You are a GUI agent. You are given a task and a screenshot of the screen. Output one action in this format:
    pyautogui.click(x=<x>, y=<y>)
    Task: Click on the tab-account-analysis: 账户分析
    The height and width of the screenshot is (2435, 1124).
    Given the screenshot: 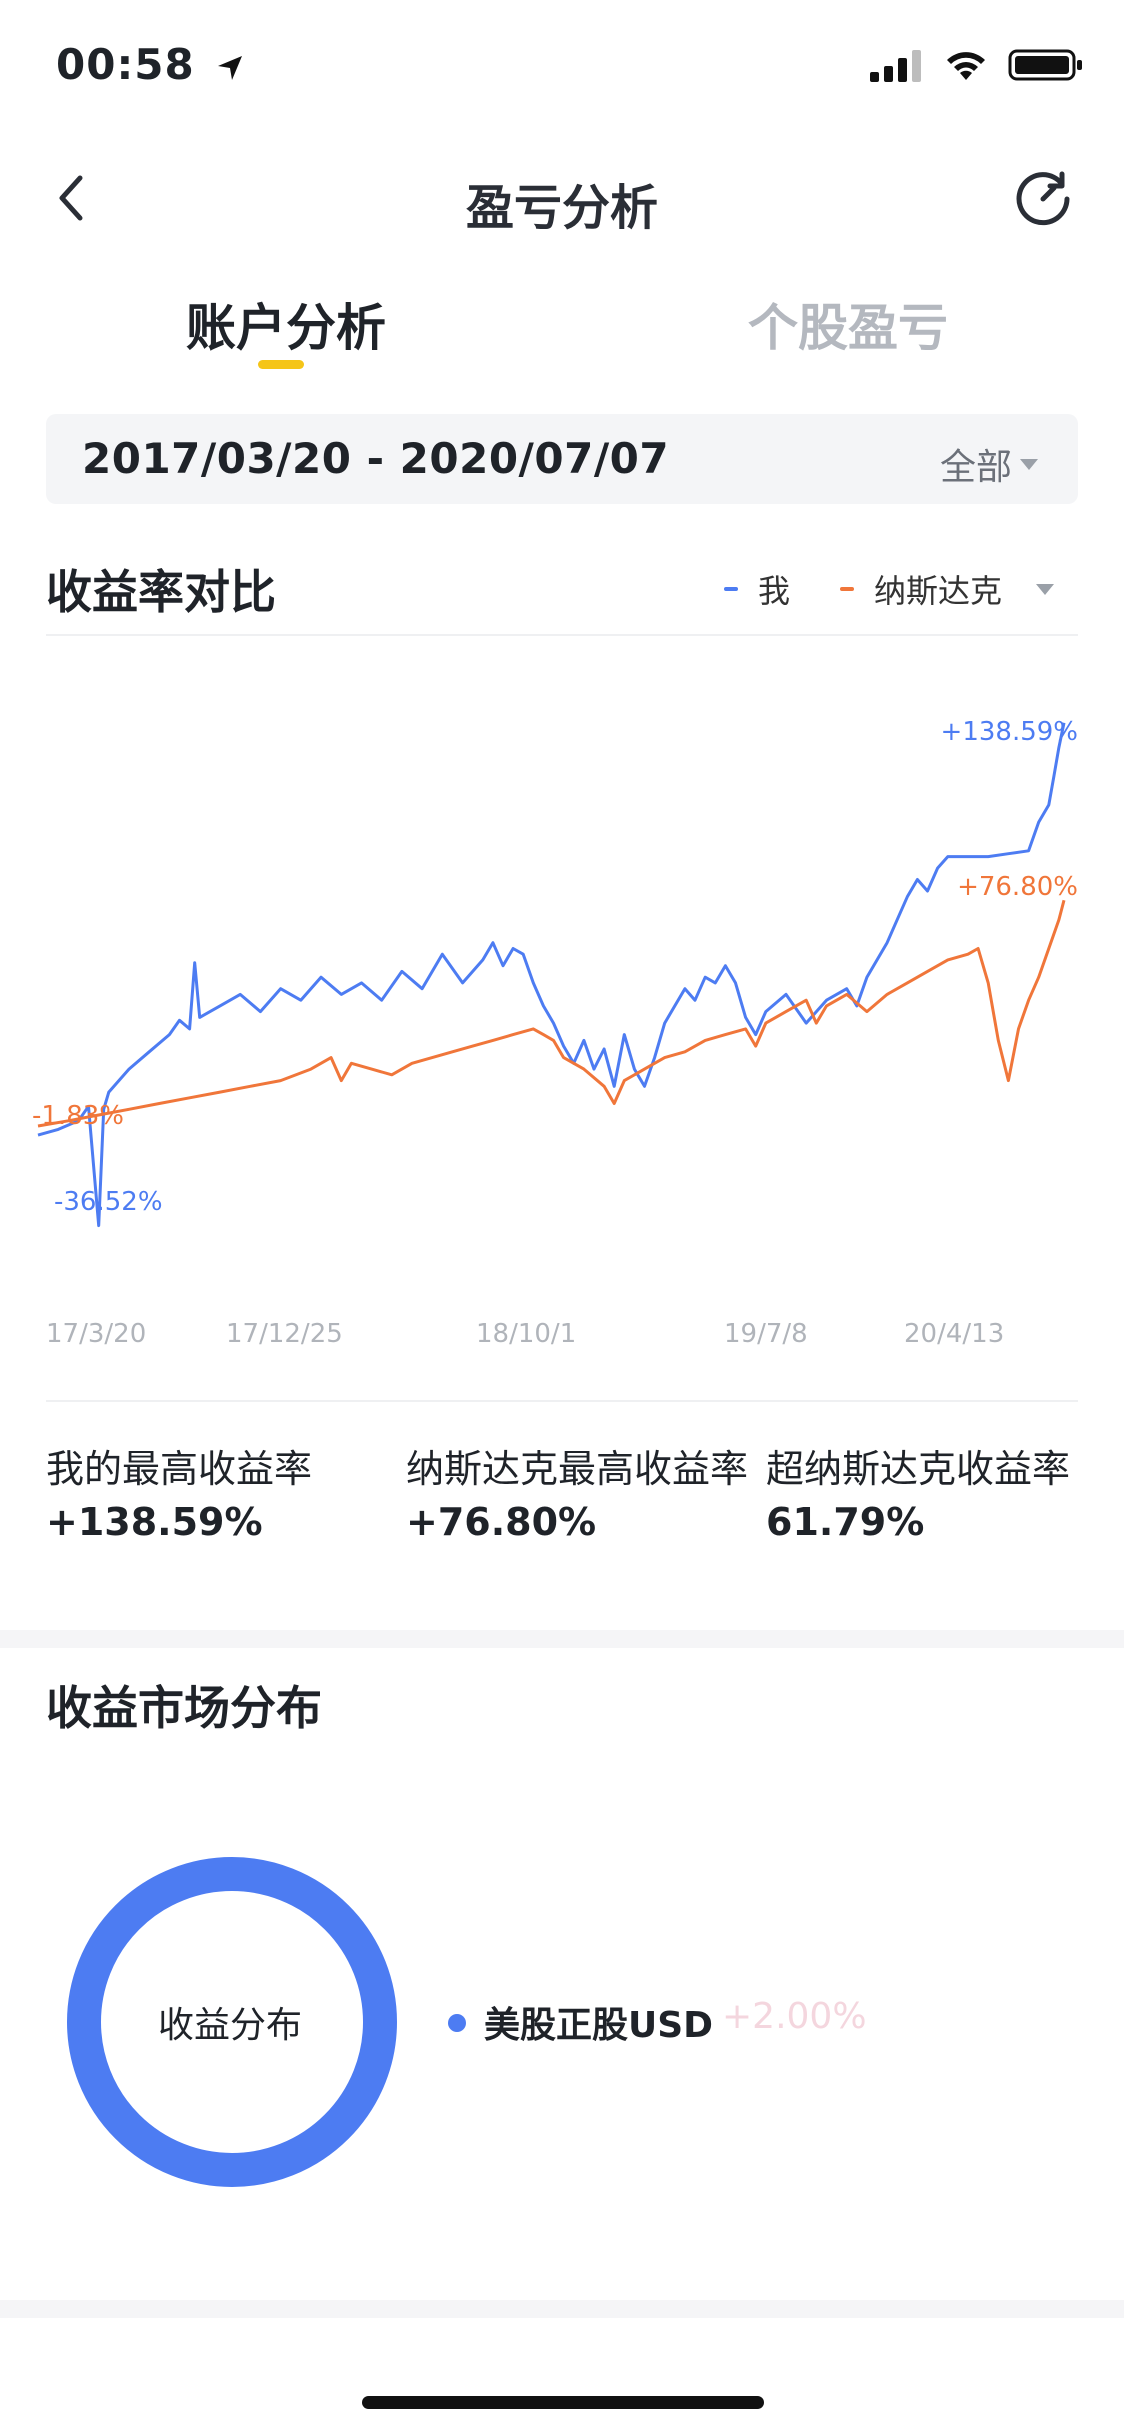 What is the action you would take?
    pyautogui.click(x=286, y=328)
    